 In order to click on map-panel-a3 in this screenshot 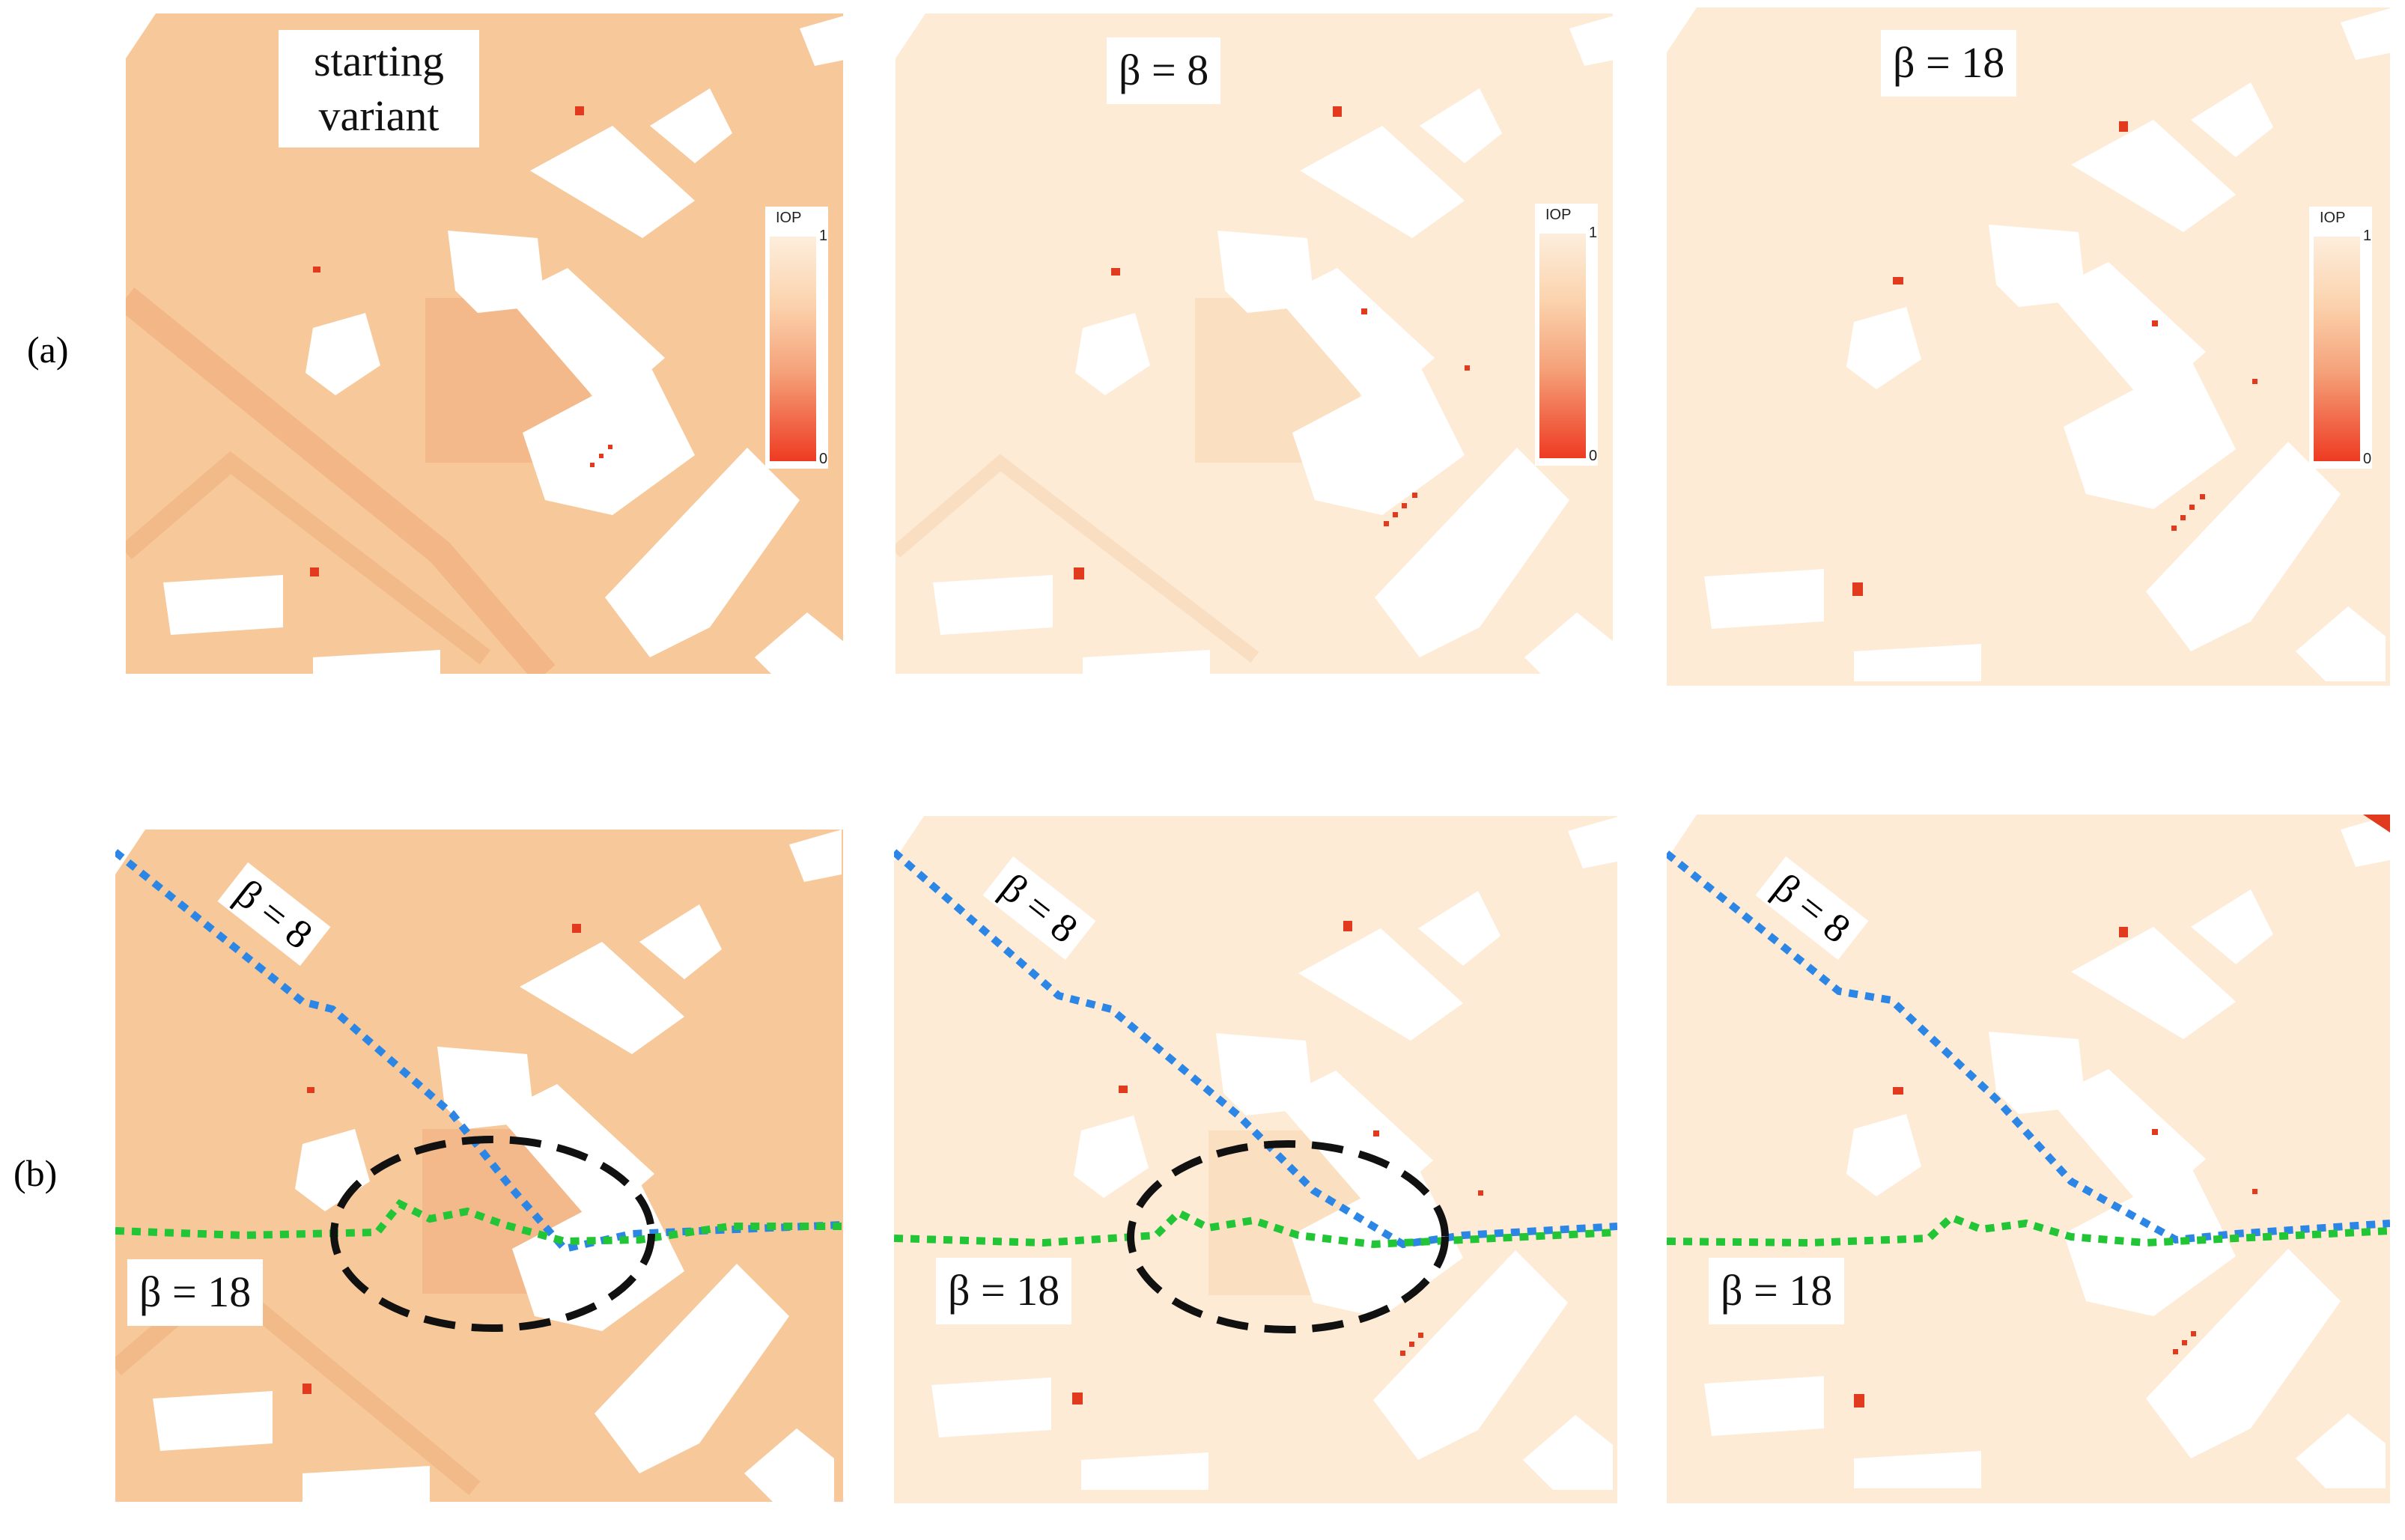, I will do `click(2029, 346)`.